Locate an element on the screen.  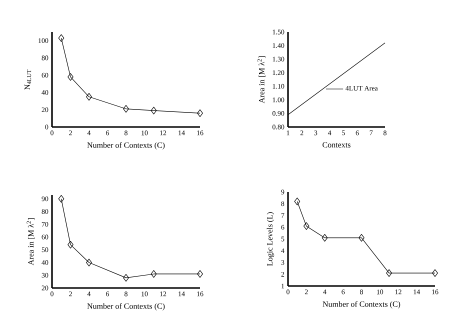
y-axis-title: N$_{4LUT}$ is located at coordinates (28, 80).